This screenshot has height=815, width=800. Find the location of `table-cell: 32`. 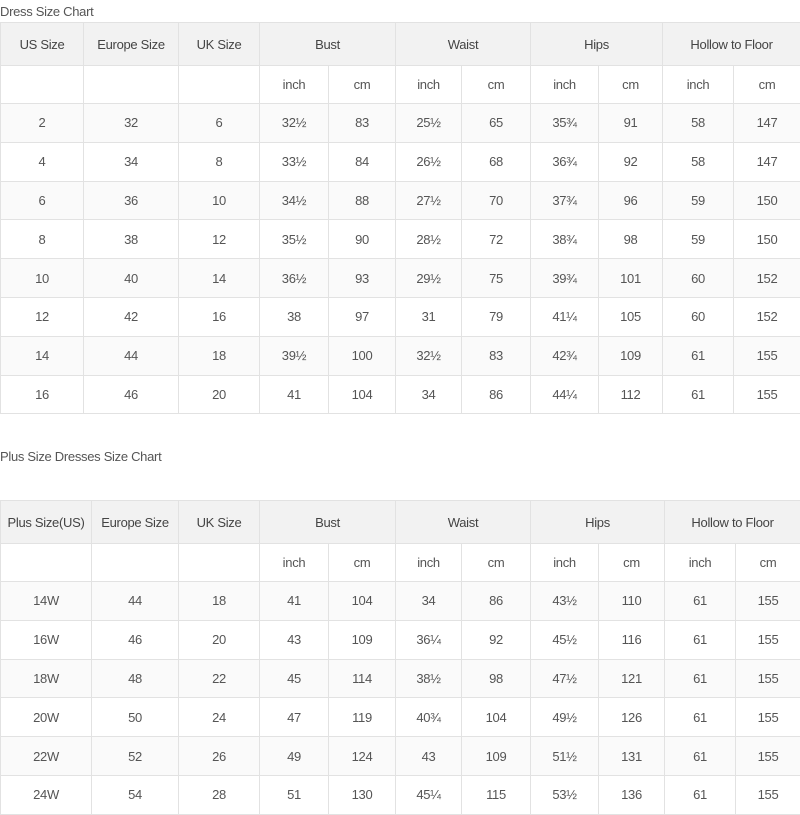

table-cell: 32 is located at coordinates (131, 123).